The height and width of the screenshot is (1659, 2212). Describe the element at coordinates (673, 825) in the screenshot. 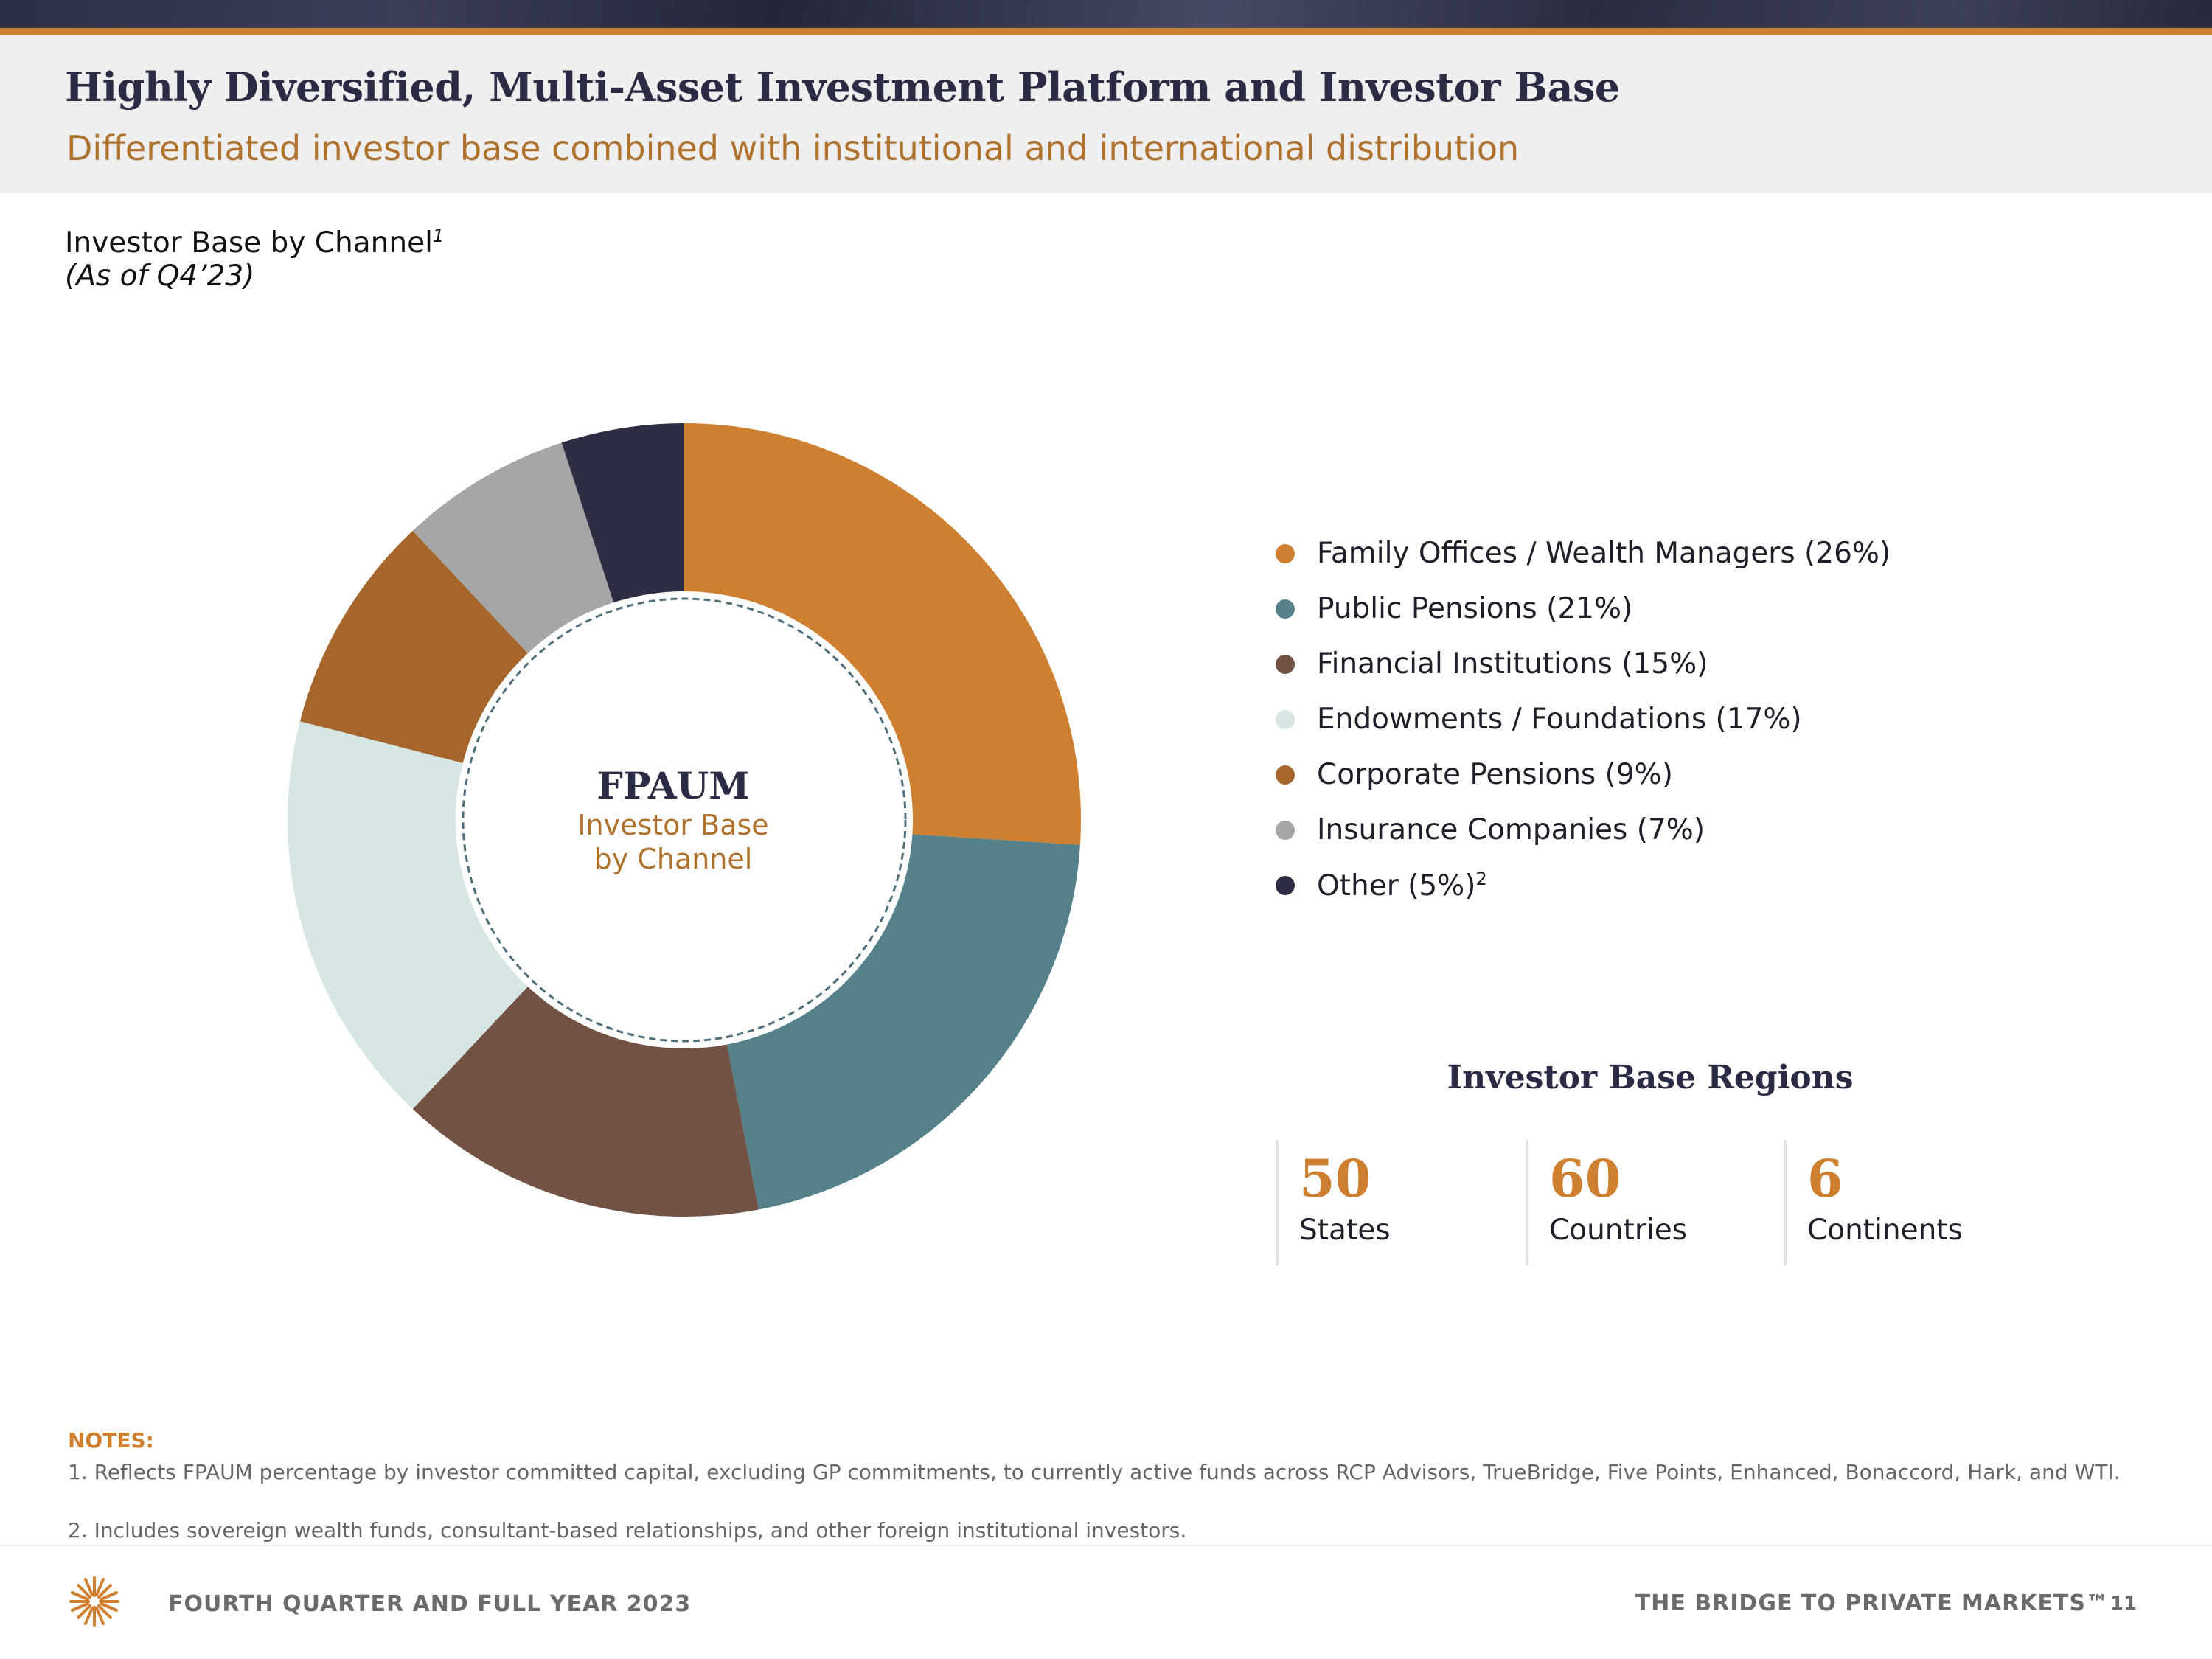

I see `donut-center-subtitle-line1: Investor Base` at that location.